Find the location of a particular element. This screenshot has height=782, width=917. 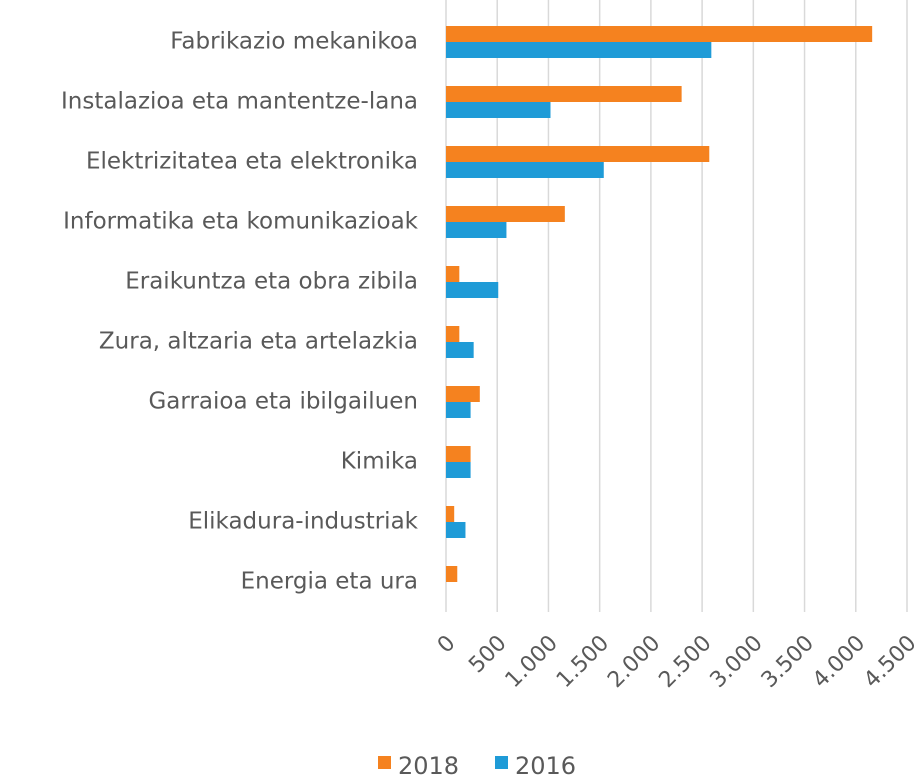

category-label: Elikadura-industriak is located at coordinates (303, 522).